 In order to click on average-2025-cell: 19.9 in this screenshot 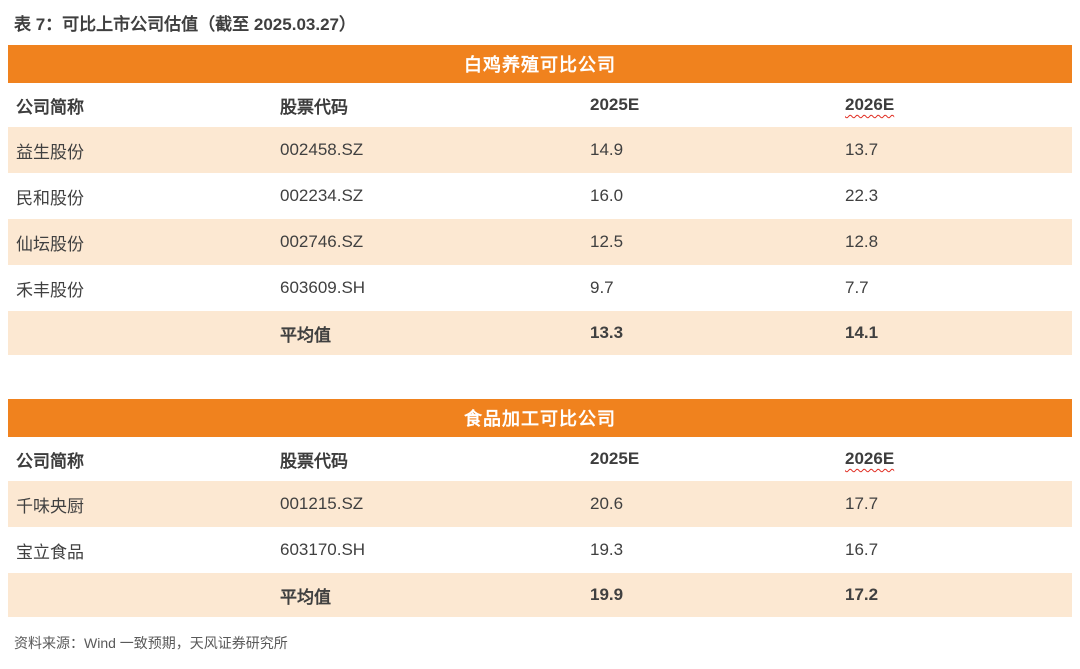, I will do `click(607, 594)`.